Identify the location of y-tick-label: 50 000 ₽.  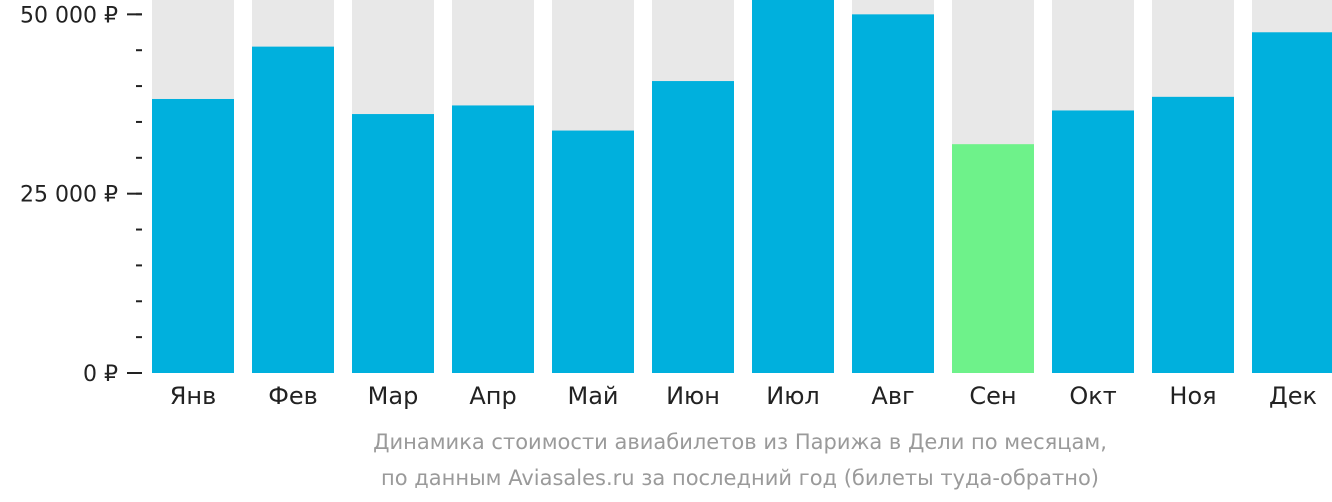
(69, 15).